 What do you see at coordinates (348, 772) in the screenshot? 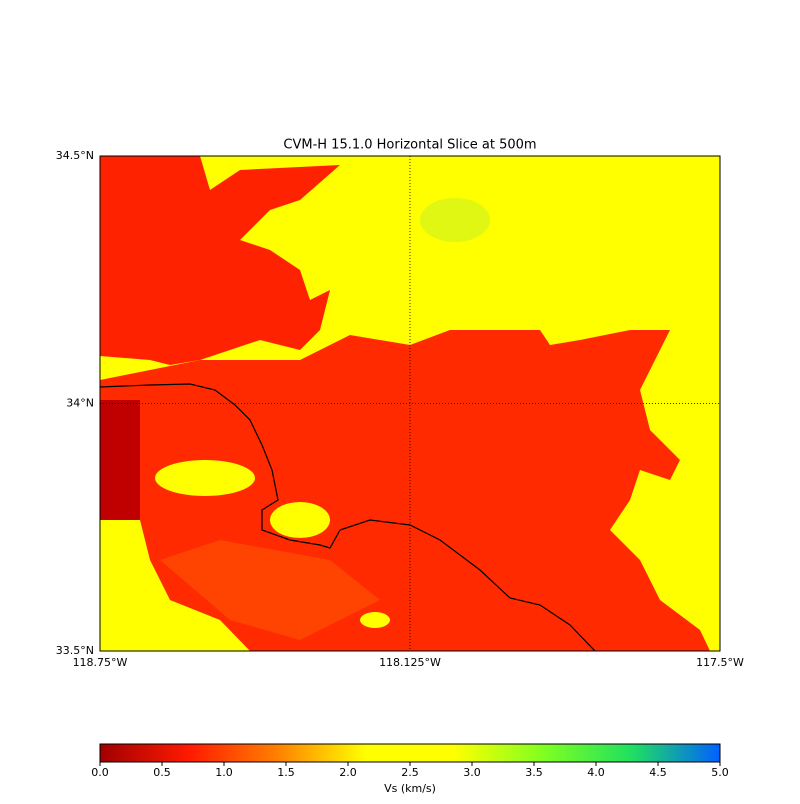
I see `colorbar-tick-label: 2.0` at bounding box center [348, 772].